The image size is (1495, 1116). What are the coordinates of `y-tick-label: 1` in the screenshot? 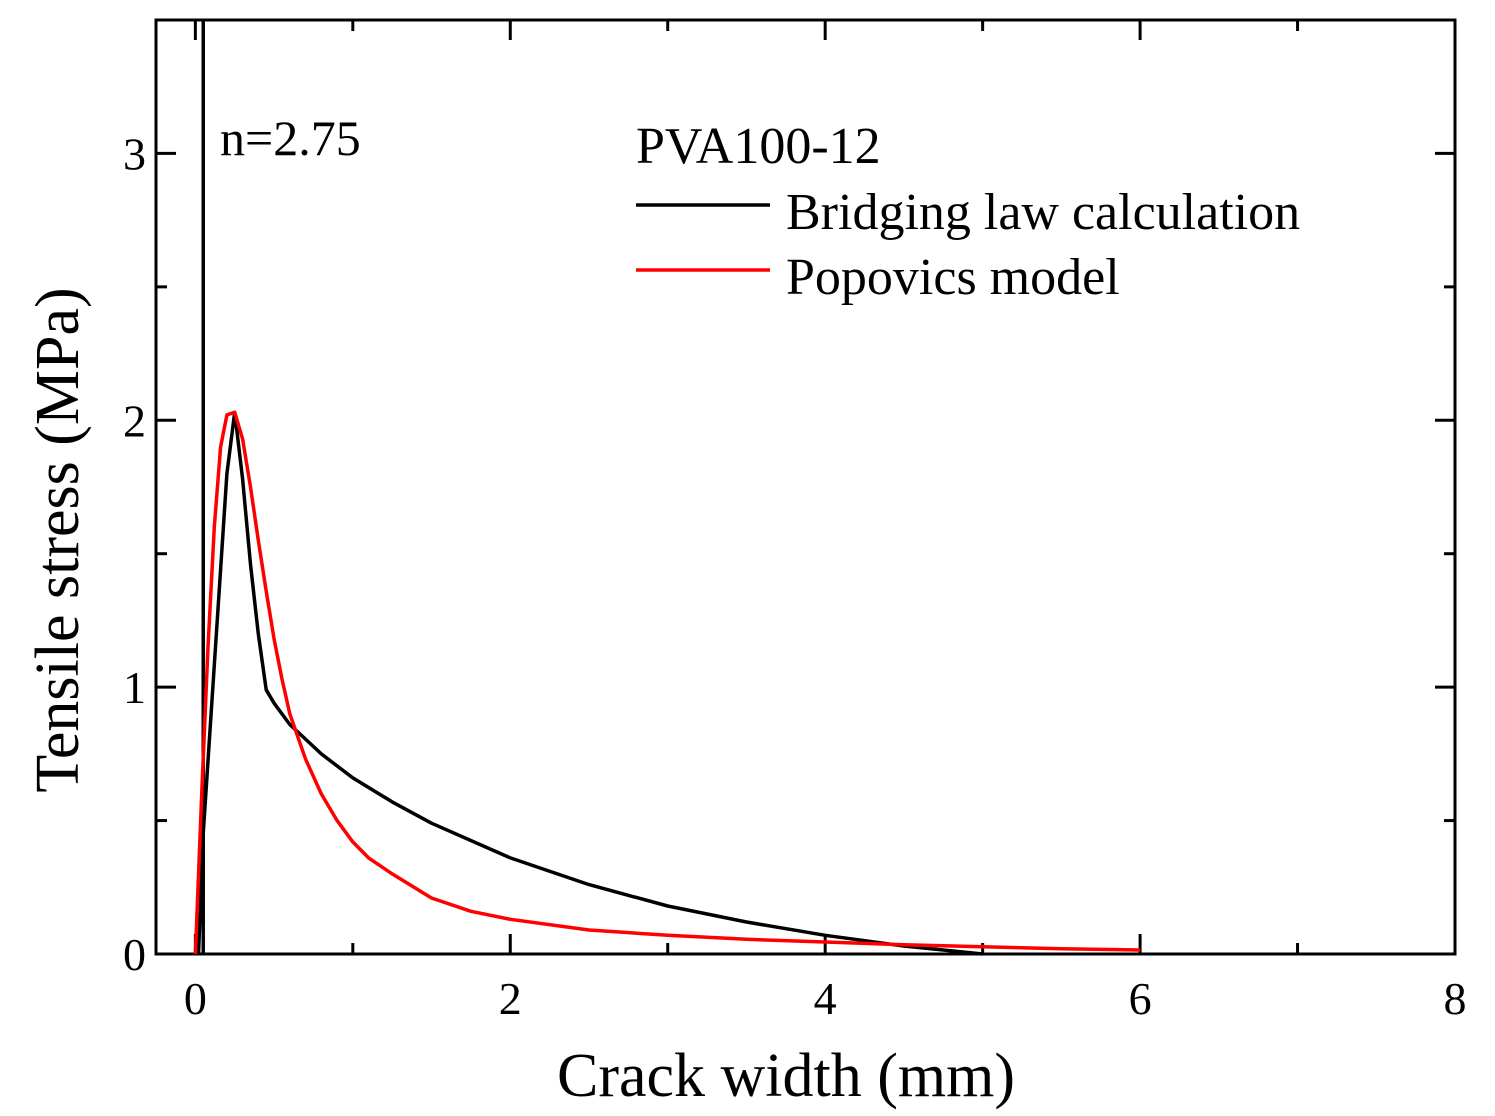 It's located at (134, 687).